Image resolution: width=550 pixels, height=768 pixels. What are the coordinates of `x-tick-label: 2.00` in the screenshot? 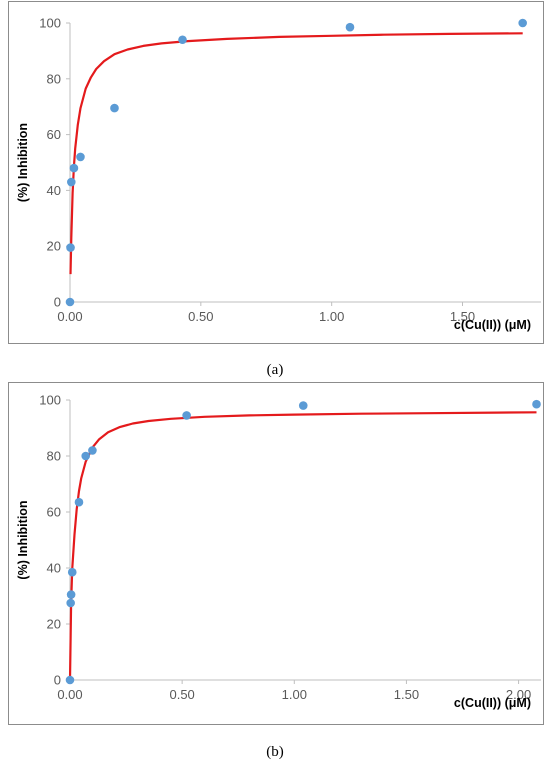 It's located at (518, 694).